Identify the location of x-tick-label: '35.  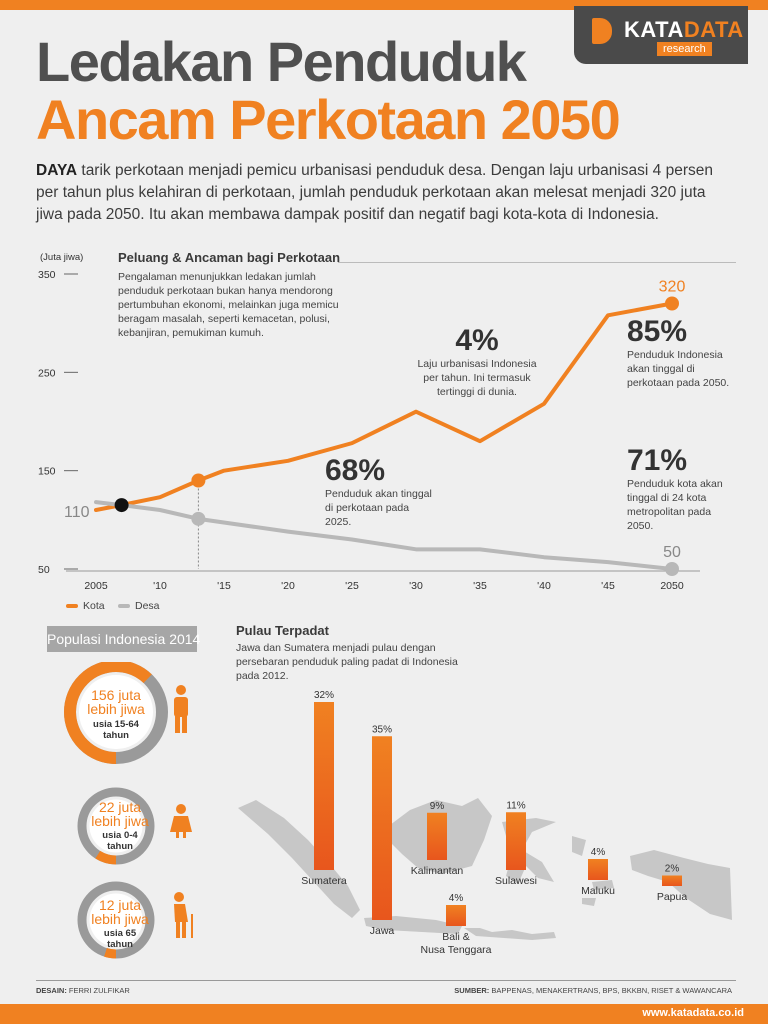
(480, 586).